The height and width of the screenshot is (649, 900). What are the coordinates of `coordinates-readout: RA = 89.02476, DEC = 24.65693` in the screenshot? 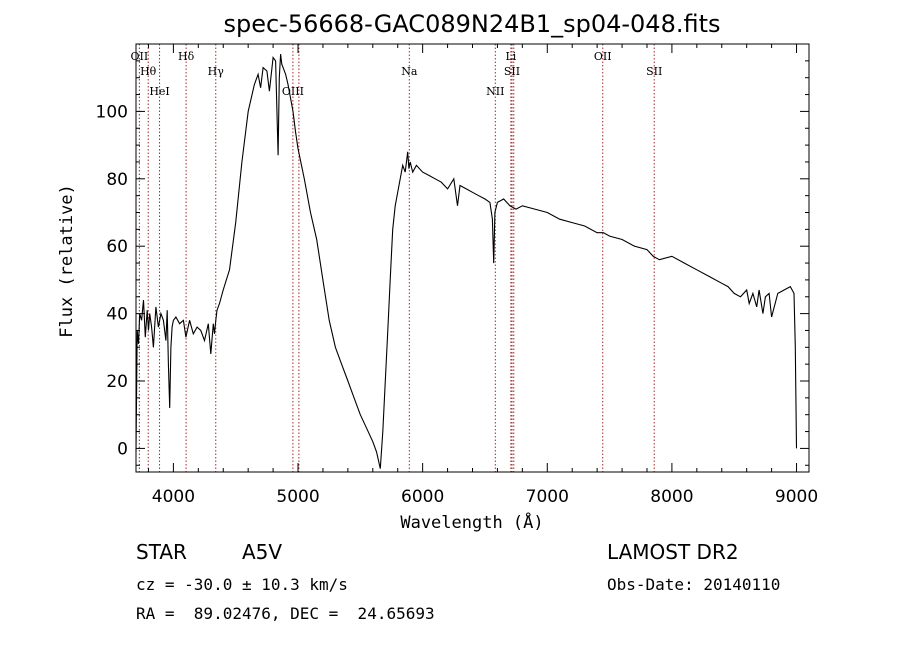 It's located at (285, 613).